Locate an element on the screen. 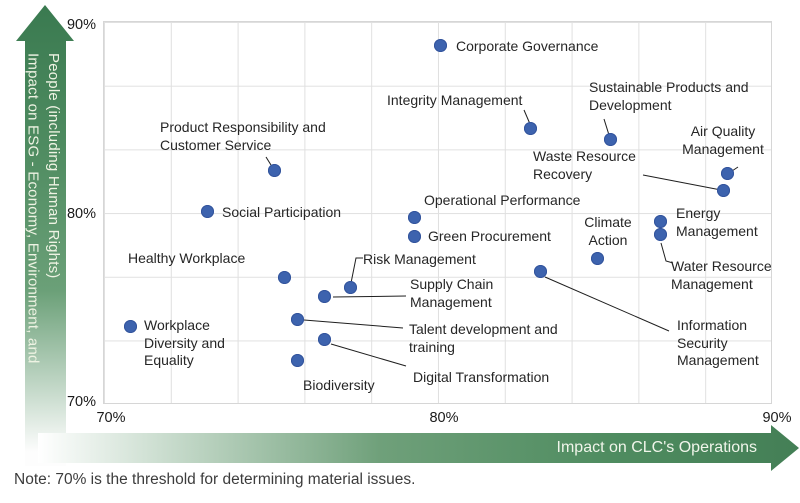  data-point-energy-management is located at coordinates (660, 221).